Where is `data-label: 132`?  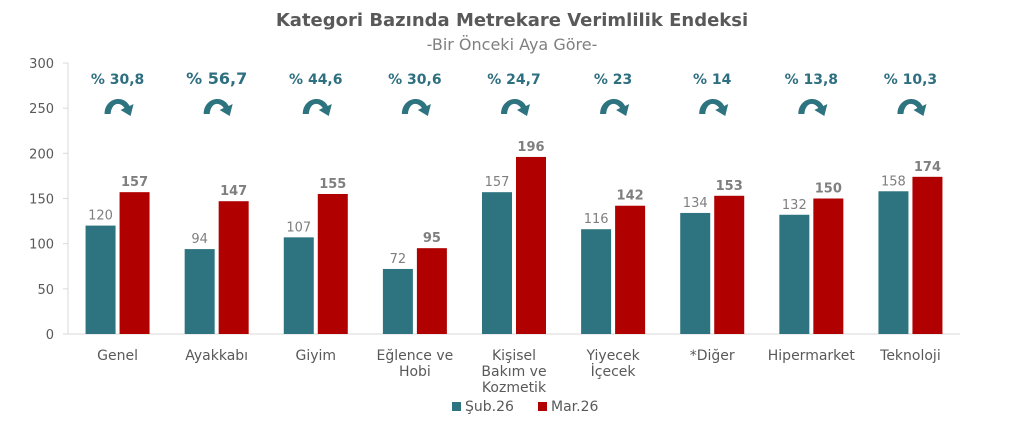
data-label: 132 is located at coordinates (794, 205).